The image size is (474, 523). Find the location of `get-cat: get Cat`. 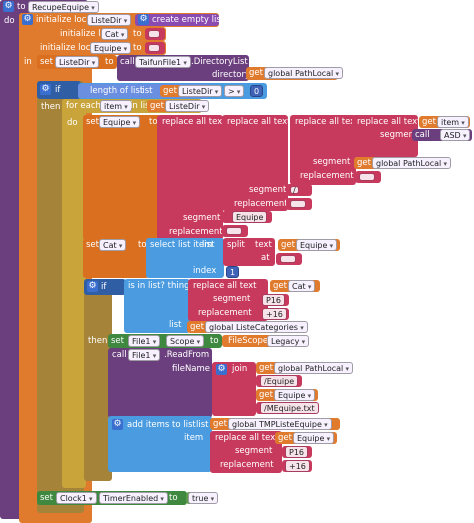

get-cat: get Cat is located at coordinates (295, 286).